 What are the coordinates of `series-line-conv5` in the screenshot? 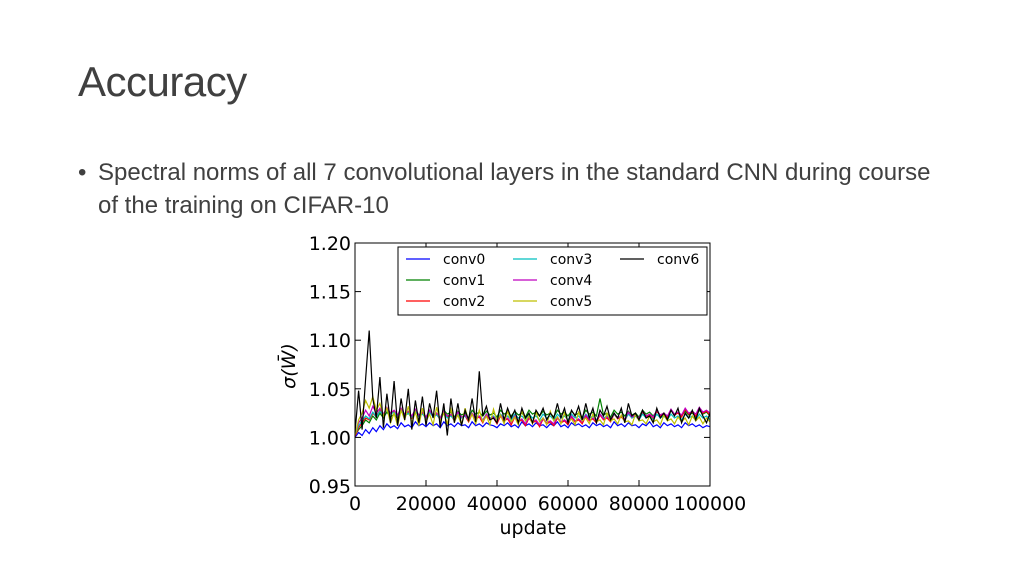 It's located at (532, 415).